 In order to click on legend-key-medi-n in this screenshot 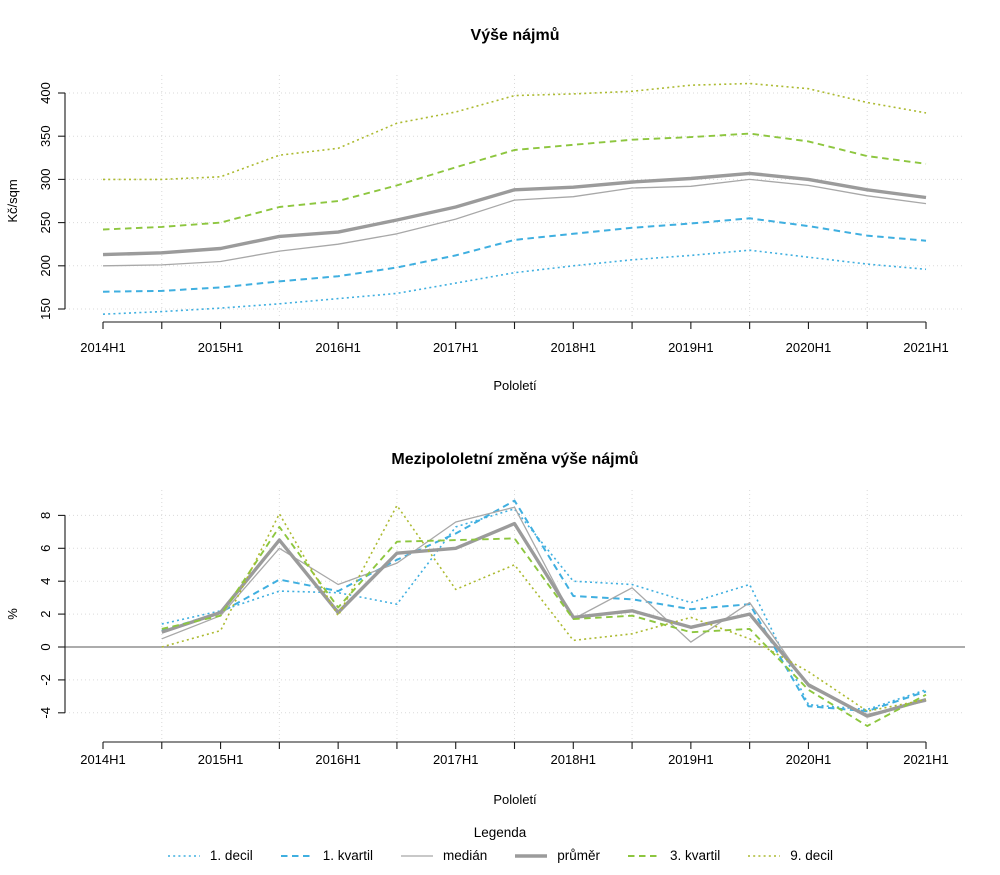, I will do `click(416, 855)`.